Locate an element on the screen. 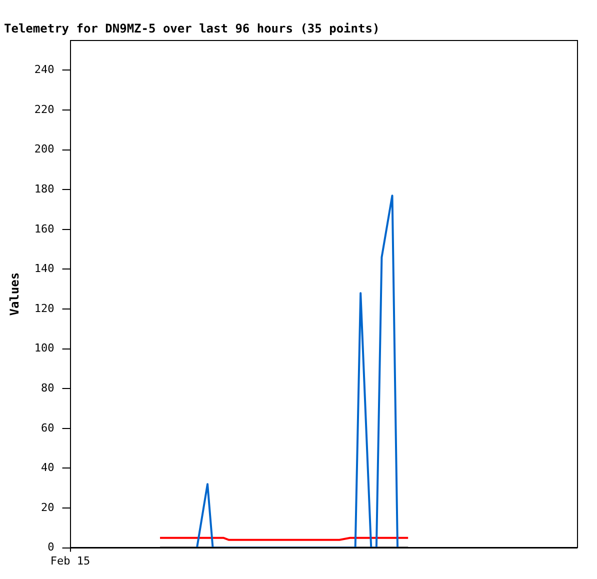  y-tick-label: 240 is located at coordinates (44, 69).